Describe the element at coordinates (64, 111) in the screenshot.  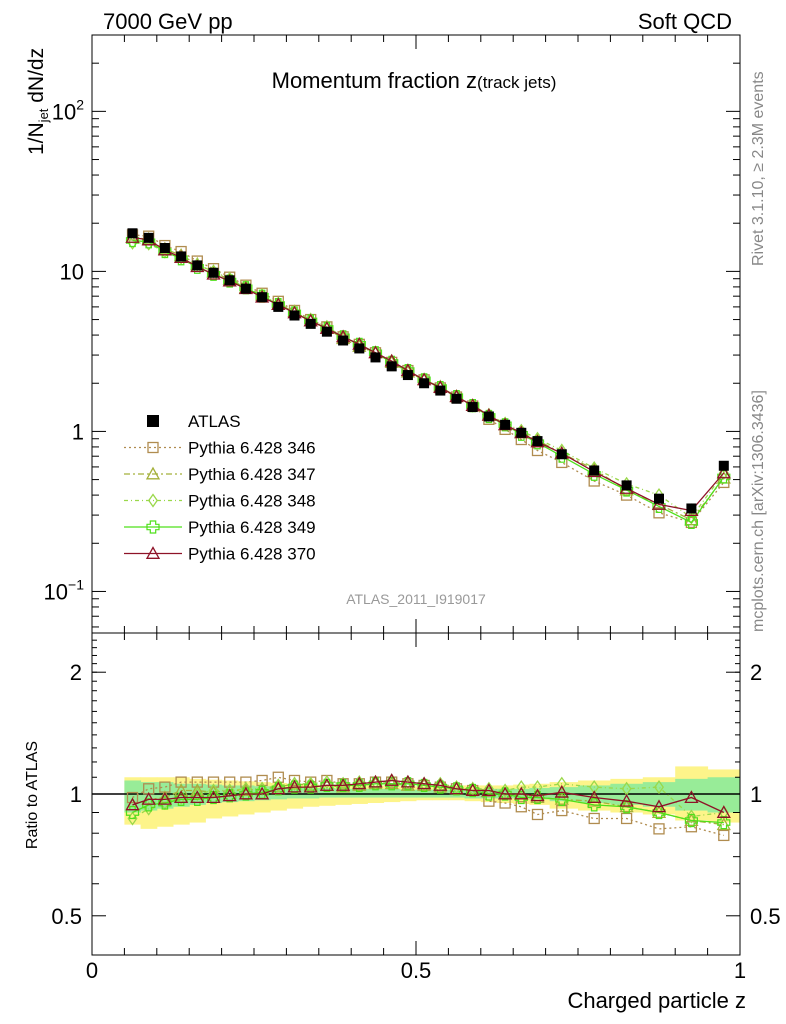
I see `tick-base: 10` at that location.